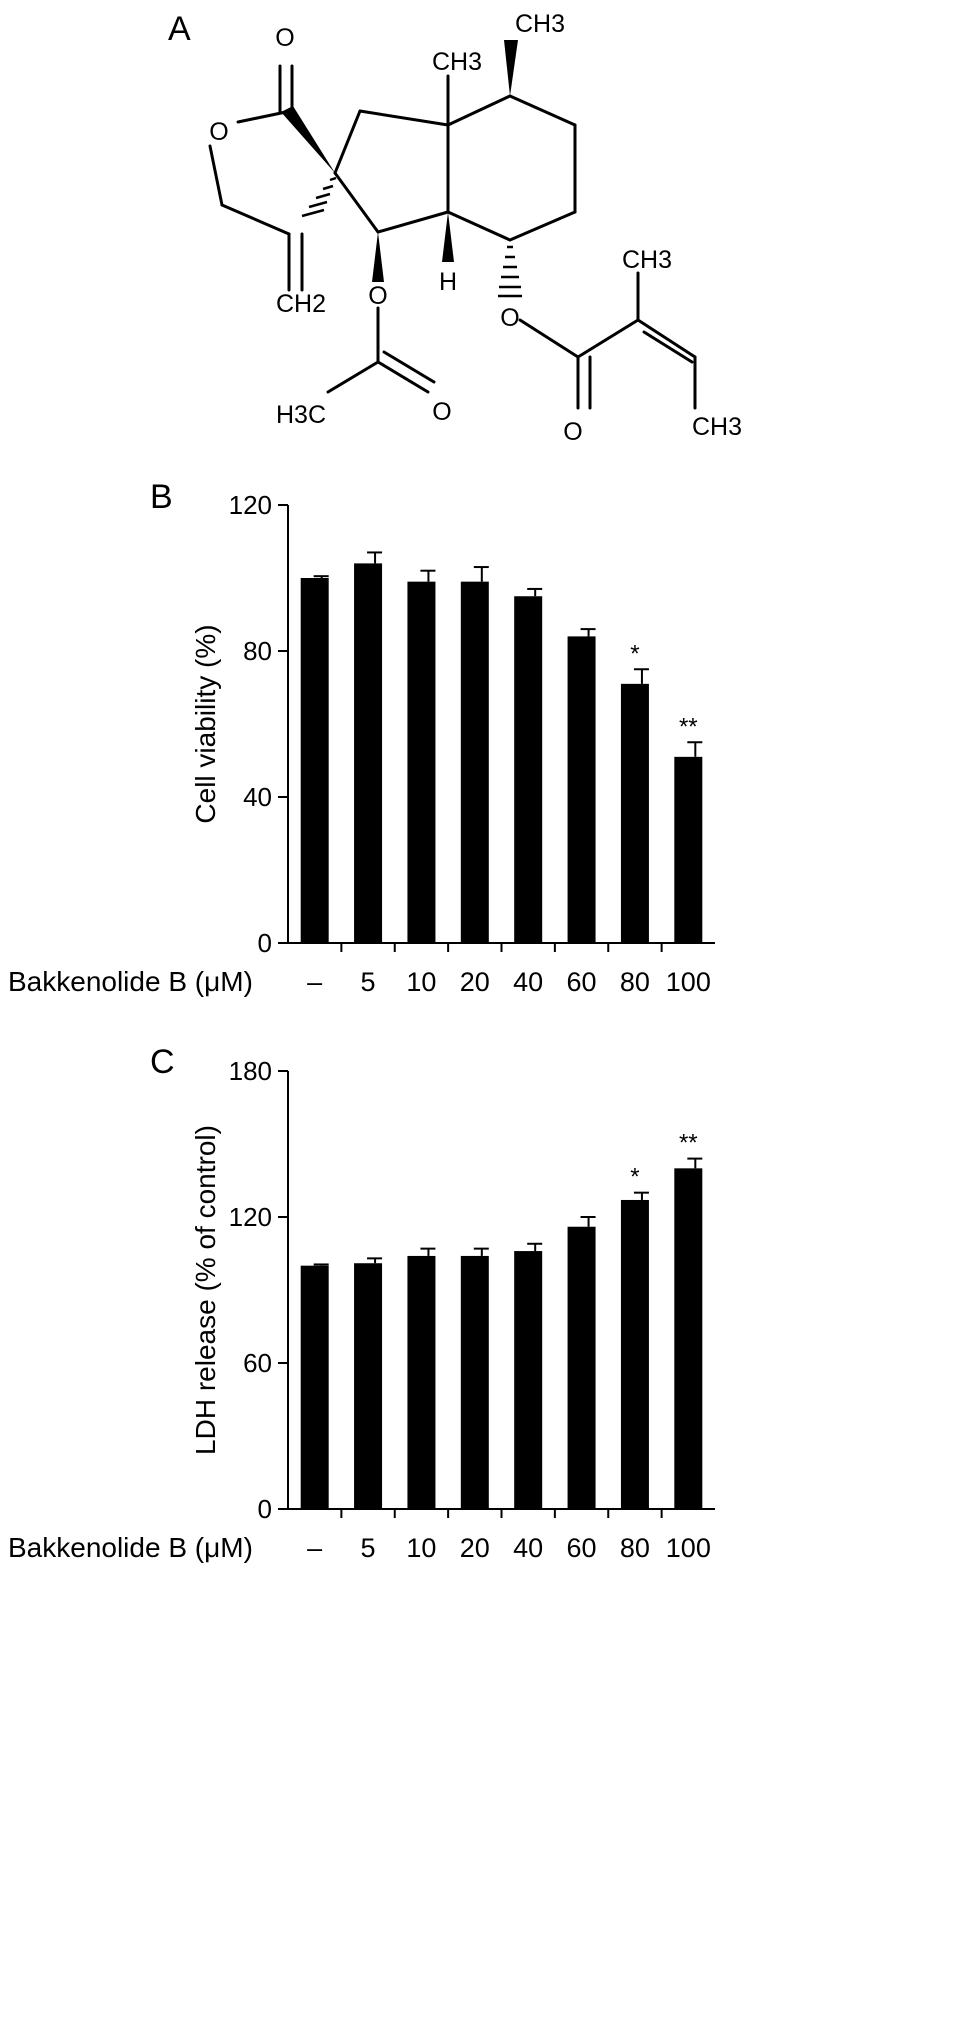 The height and width of the screenshot is (2026, 969). Describe the element at coordinates (501, 947) in the screenshot. I see `chart-b-x-ticks` at that location.